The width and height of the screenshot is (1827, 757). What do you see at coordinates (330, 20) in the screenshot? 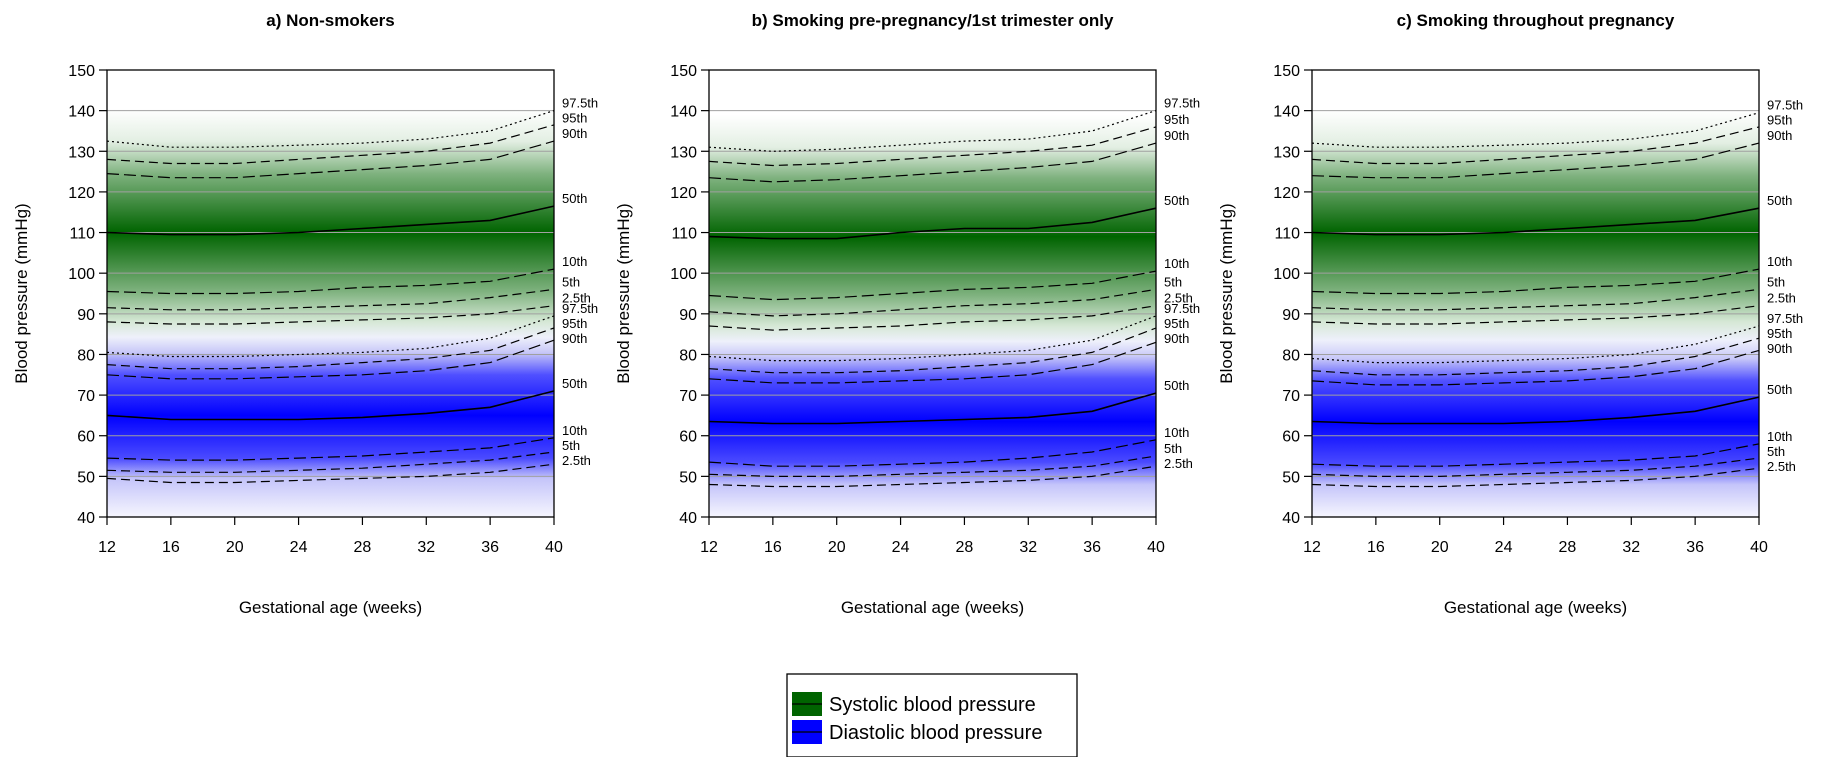
I see `panel-title: a) Non-smokers` at bounding box center [330, 20].